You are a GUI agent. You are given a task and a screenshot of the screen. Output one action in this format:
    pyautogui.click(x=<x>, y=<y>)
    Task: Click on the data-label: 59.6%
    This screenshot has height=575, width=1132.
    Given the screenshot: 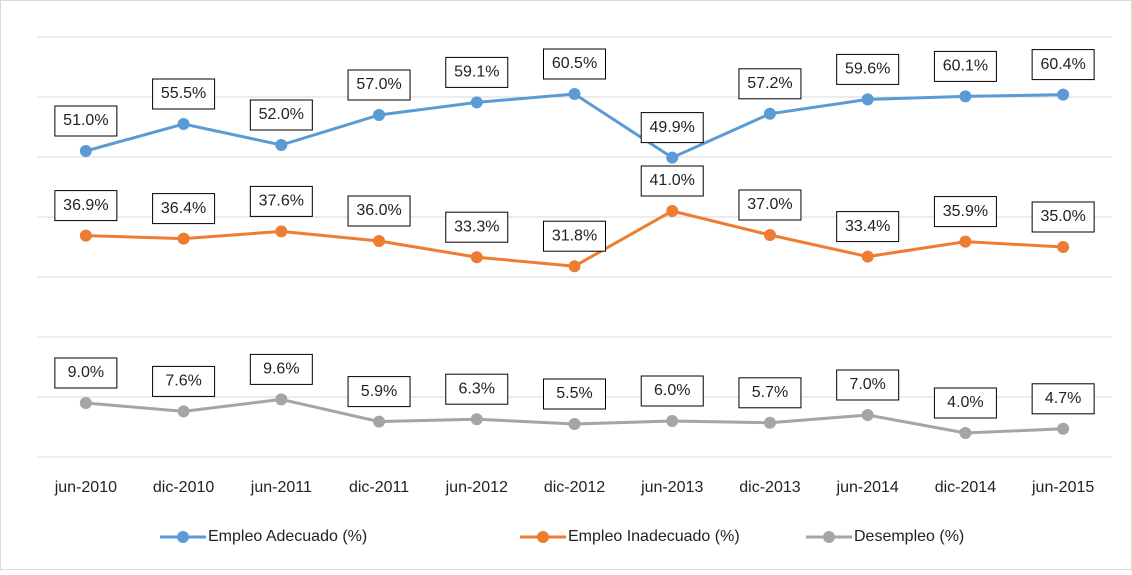 What is the action you would take?
    pyautogui.click(x=867, y=69)
    